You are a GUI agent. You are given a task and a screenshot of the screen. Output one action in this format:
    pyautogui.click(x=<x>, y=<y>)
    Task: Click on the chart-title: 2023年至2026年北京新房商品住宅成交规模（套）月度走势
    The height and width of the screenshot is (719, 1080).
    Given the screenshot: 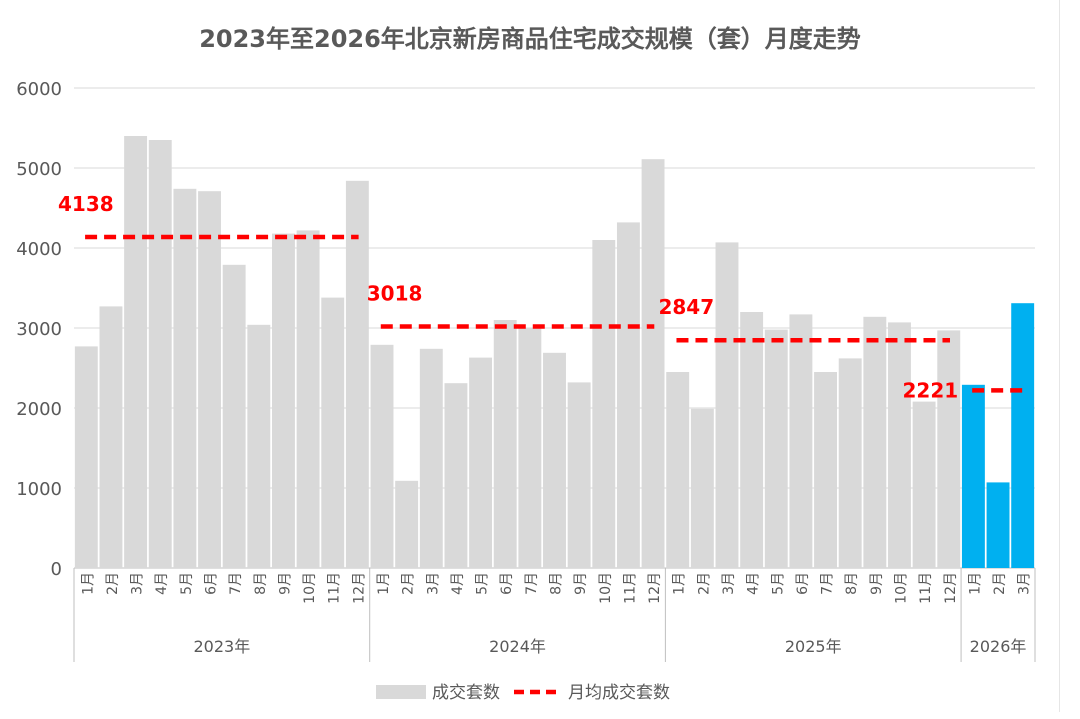 What is the action you would take?
    pyautogui.click(x=530, y=39)
    